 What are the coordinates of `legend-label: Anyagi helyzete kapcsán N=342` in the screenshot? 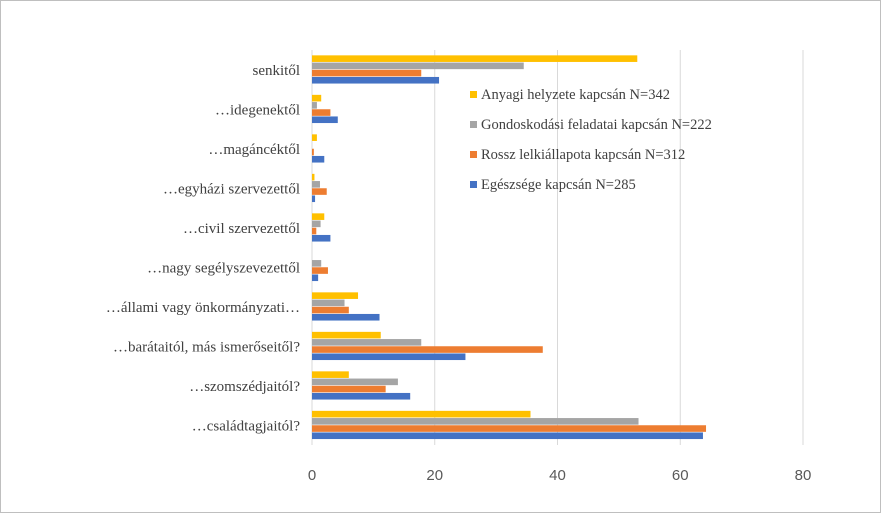 It's located at (575, 95).